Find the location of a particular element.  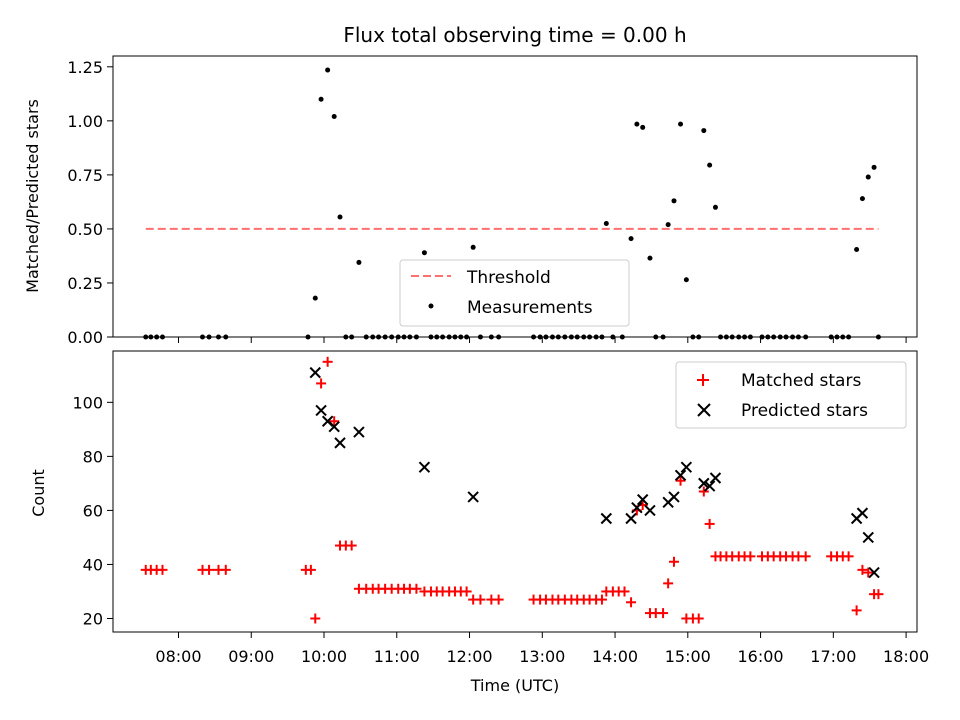

count-x-tick-label: 17:00 is located at coordinates (833, 656).